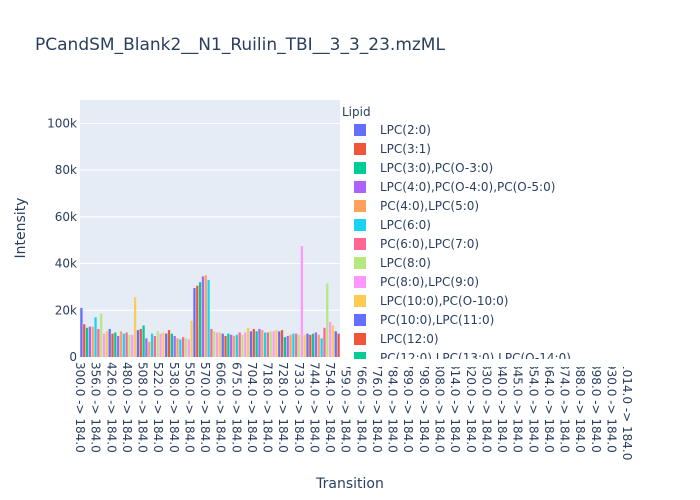 Image resolution: width=700 pixels, height=500 pixels. Describe the element at coordinates (299, 407) in the screenshot. I see `x-tick-label: 733.0 -> 184.0` at that location.